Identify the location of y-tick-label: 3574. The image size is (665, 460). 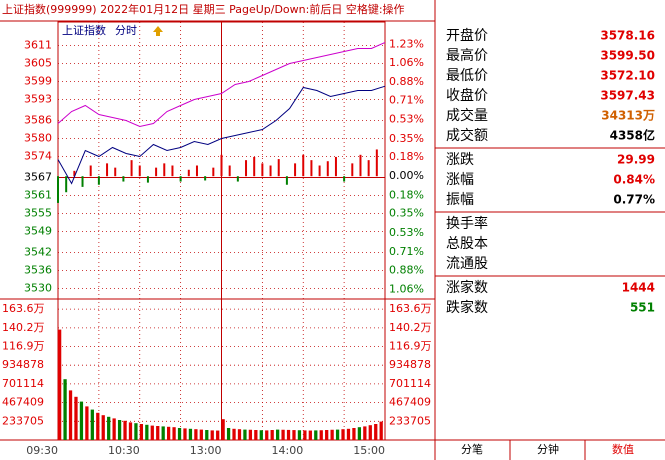
(38, 156).